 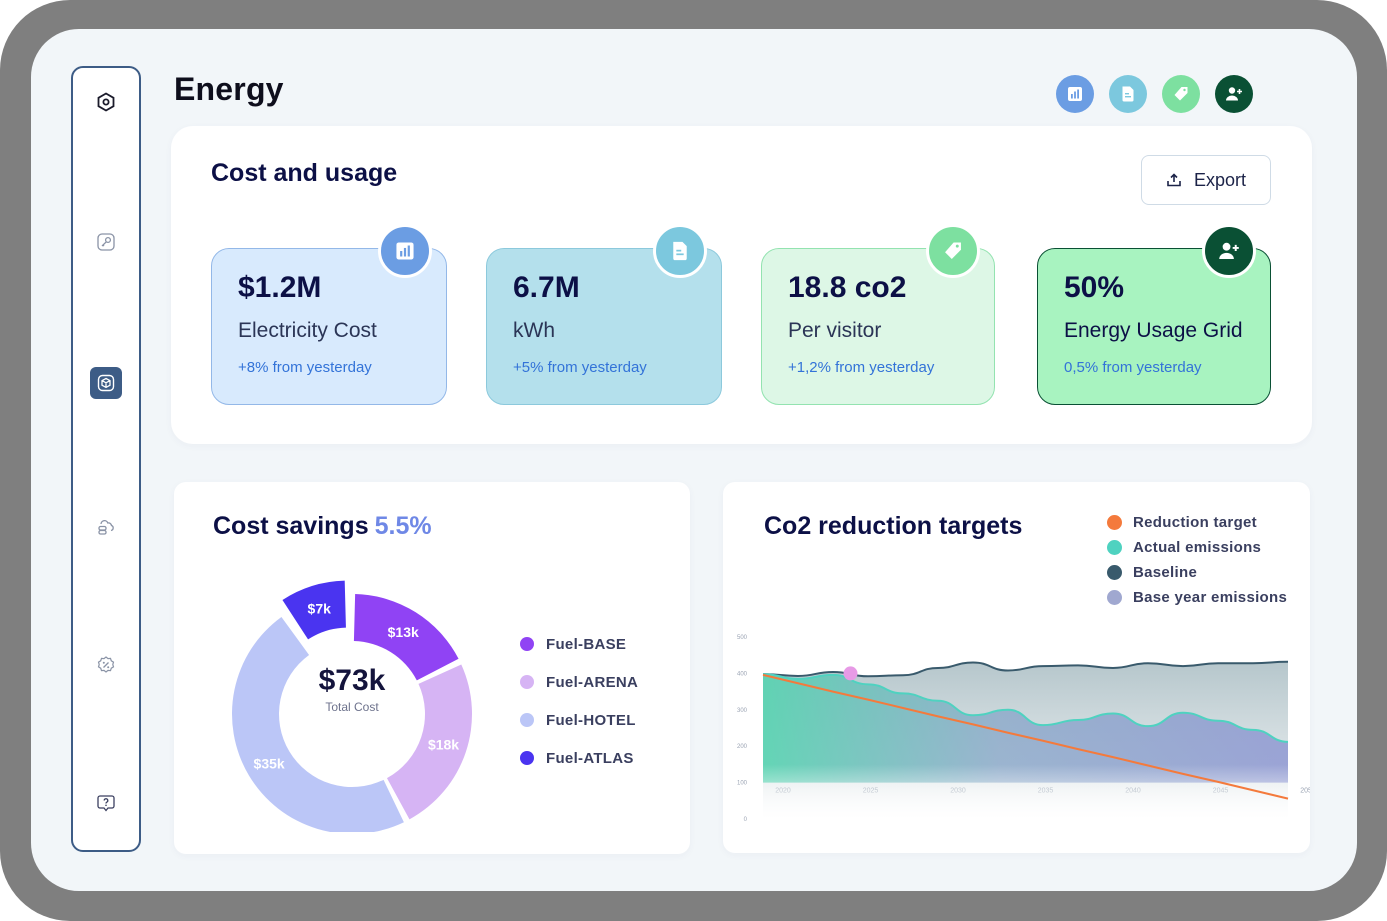 I want to click on sidebar-item-cloud, so click(x=106, y=527).